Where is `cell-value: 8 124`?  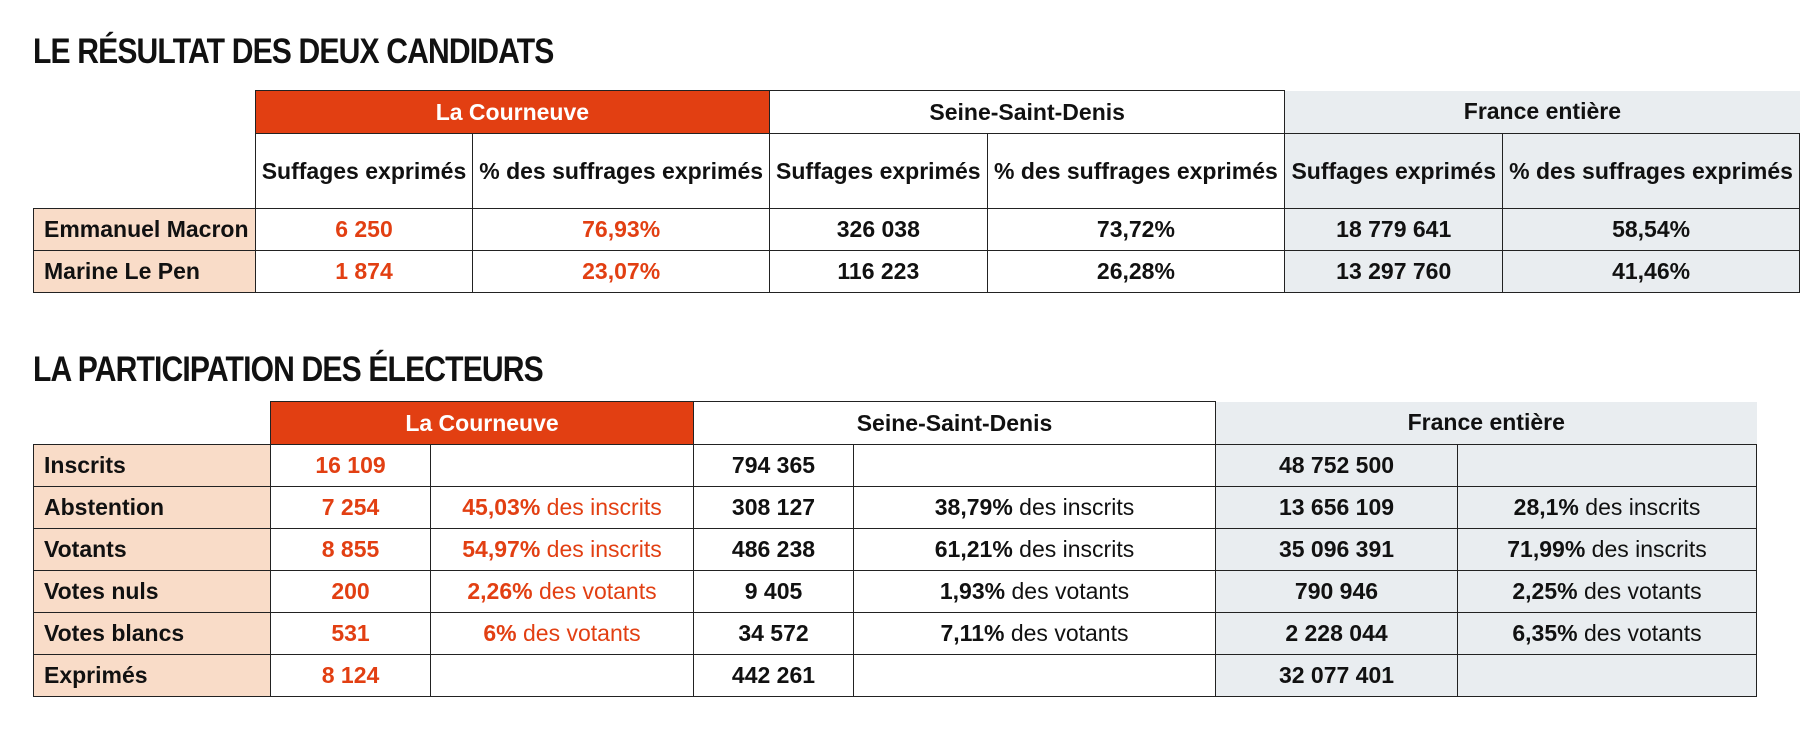 cell-value: 8 124 is located at coordinates (350, 675).